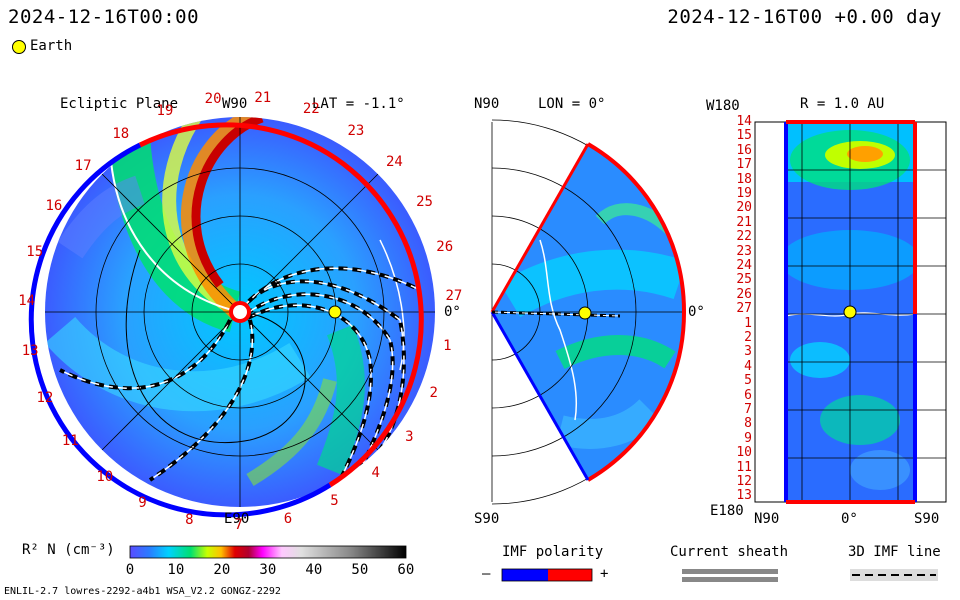  Describe the element at coordinates (849, 519) in the screenshot. I see `sphere-x-label-0: 0°` at that location.